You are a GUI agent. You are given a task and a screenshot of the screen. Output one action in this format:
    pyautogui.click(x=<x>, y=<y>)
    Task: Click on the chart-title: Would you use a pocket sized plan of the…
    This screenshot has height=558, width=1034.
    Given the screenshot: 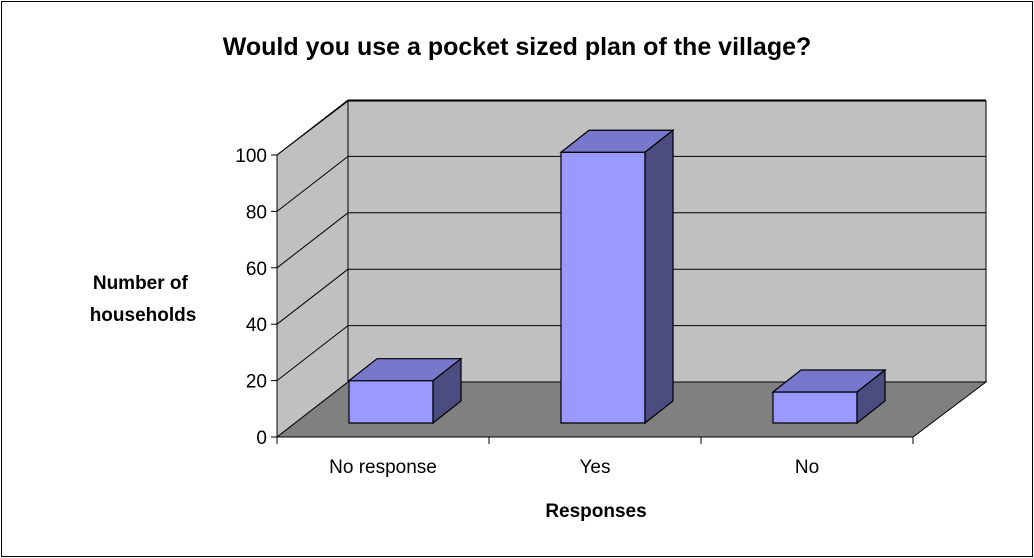 What is the action you would take?
    pyautogui.click(x=517, y=47)
    